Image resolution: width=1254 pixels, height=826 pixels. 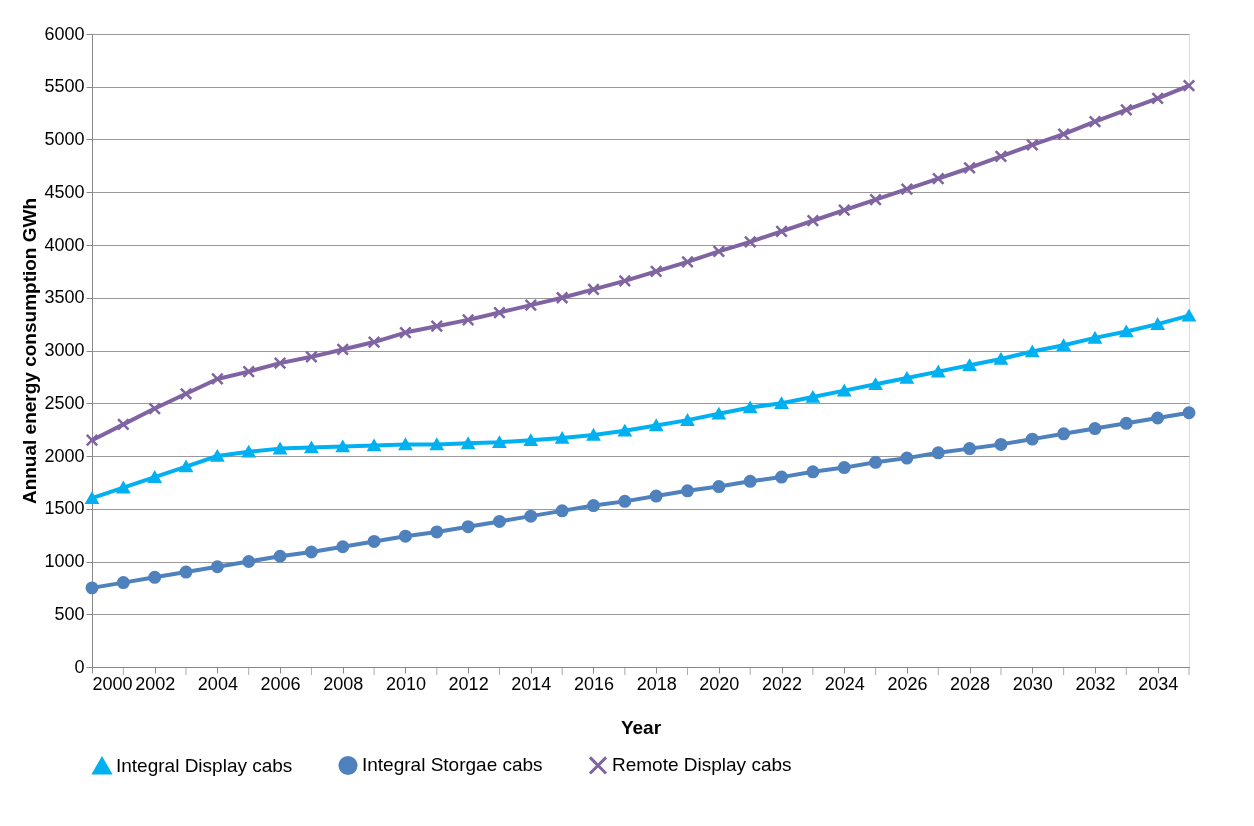 I want to click on y-tick-label: 1500, so click(x=64, y=508).